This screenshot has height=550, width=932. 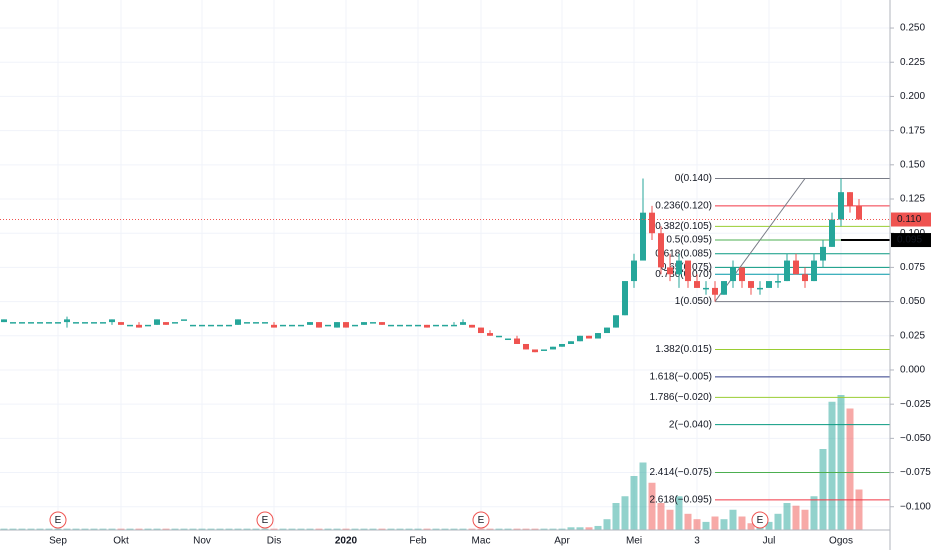 What do you see at coordinates (697, 541) in the screenshot?
I see `x-tick-label: 3` at bounding box center [697, 541].